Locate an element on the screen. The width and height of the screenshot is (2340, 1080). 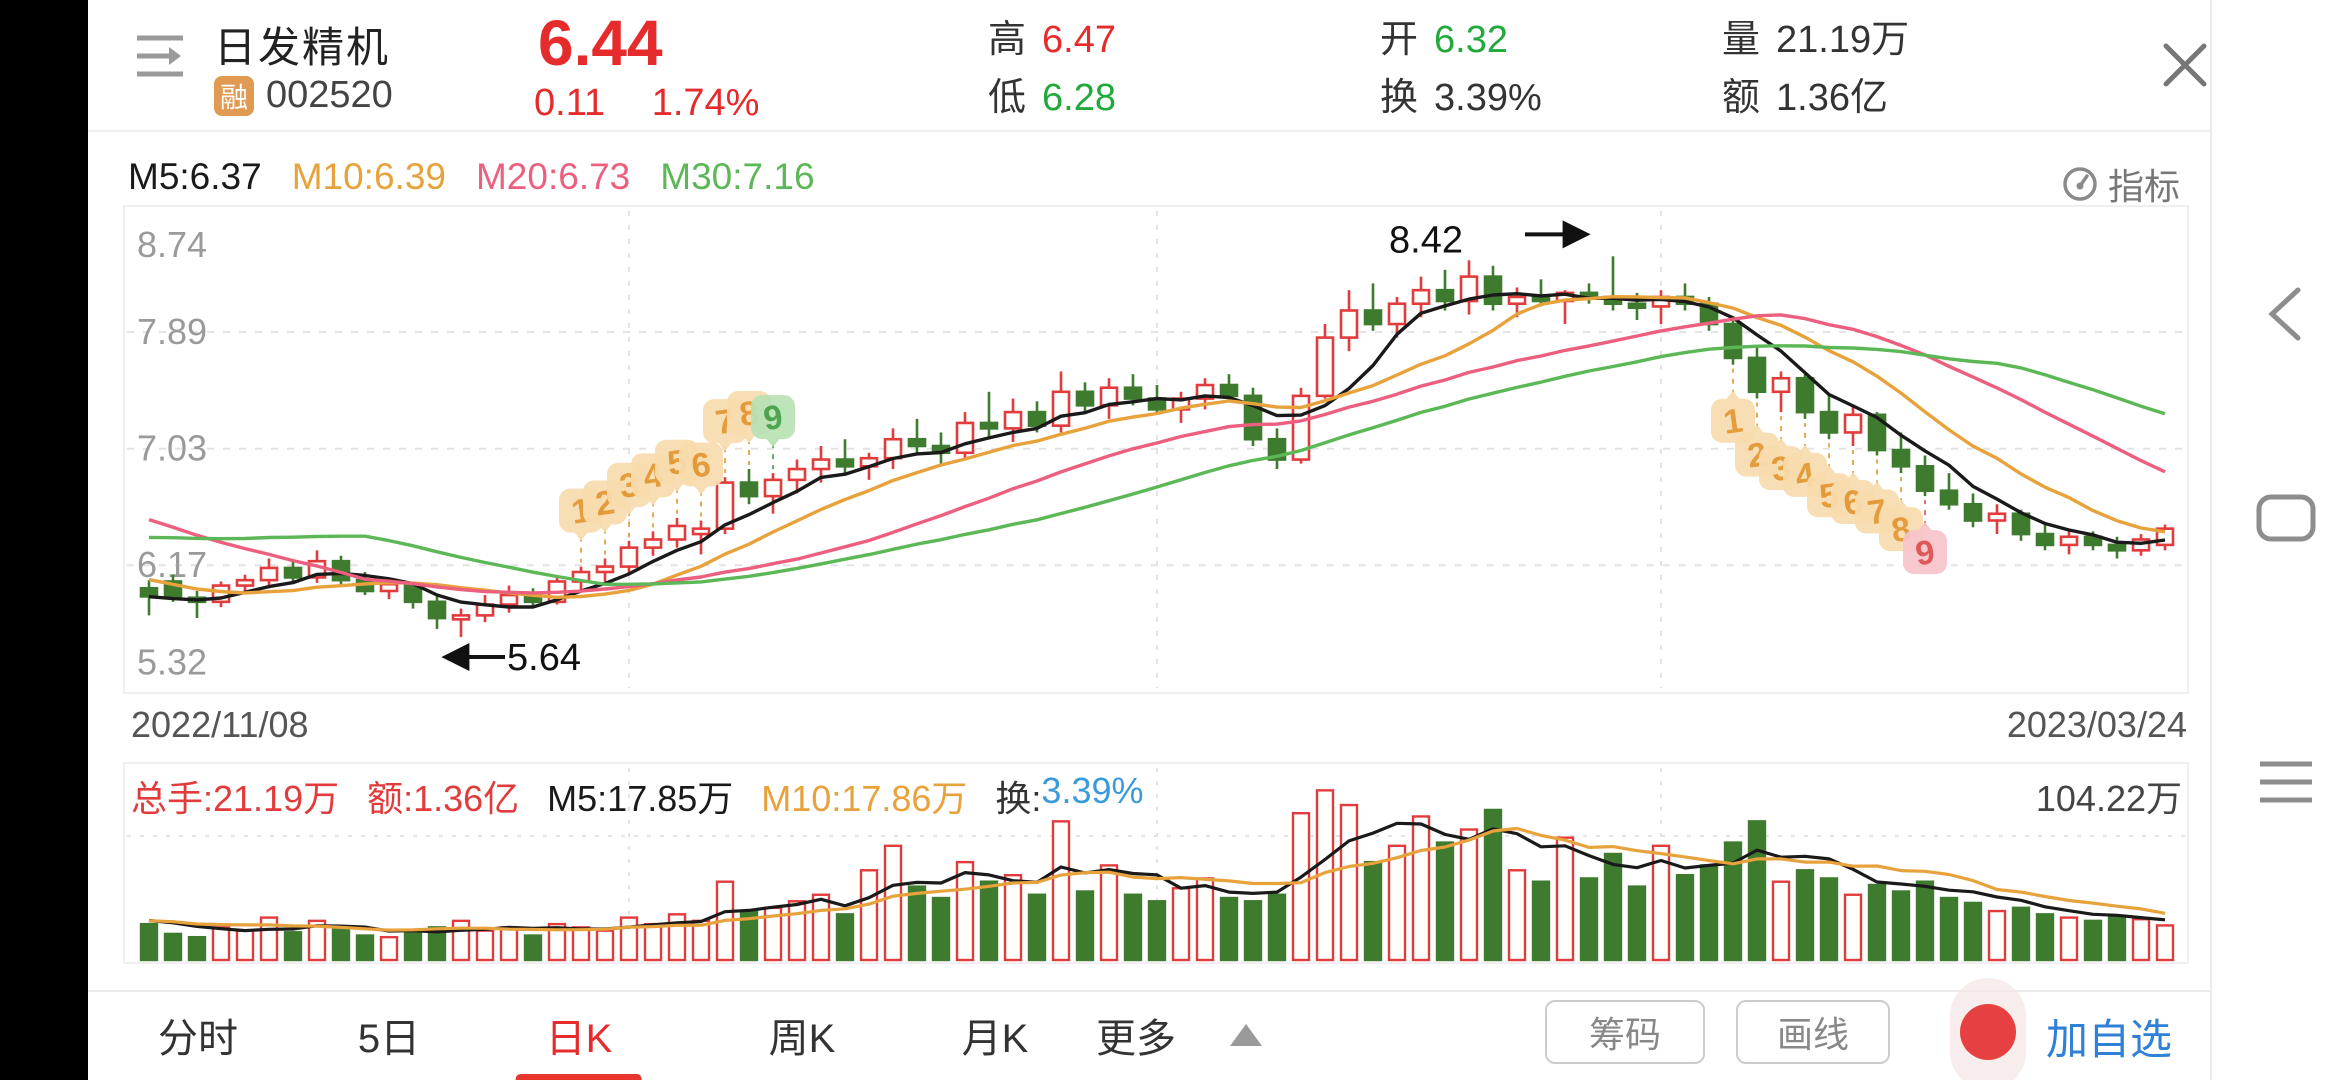
header-divider is located at coordinates (1149, 131).